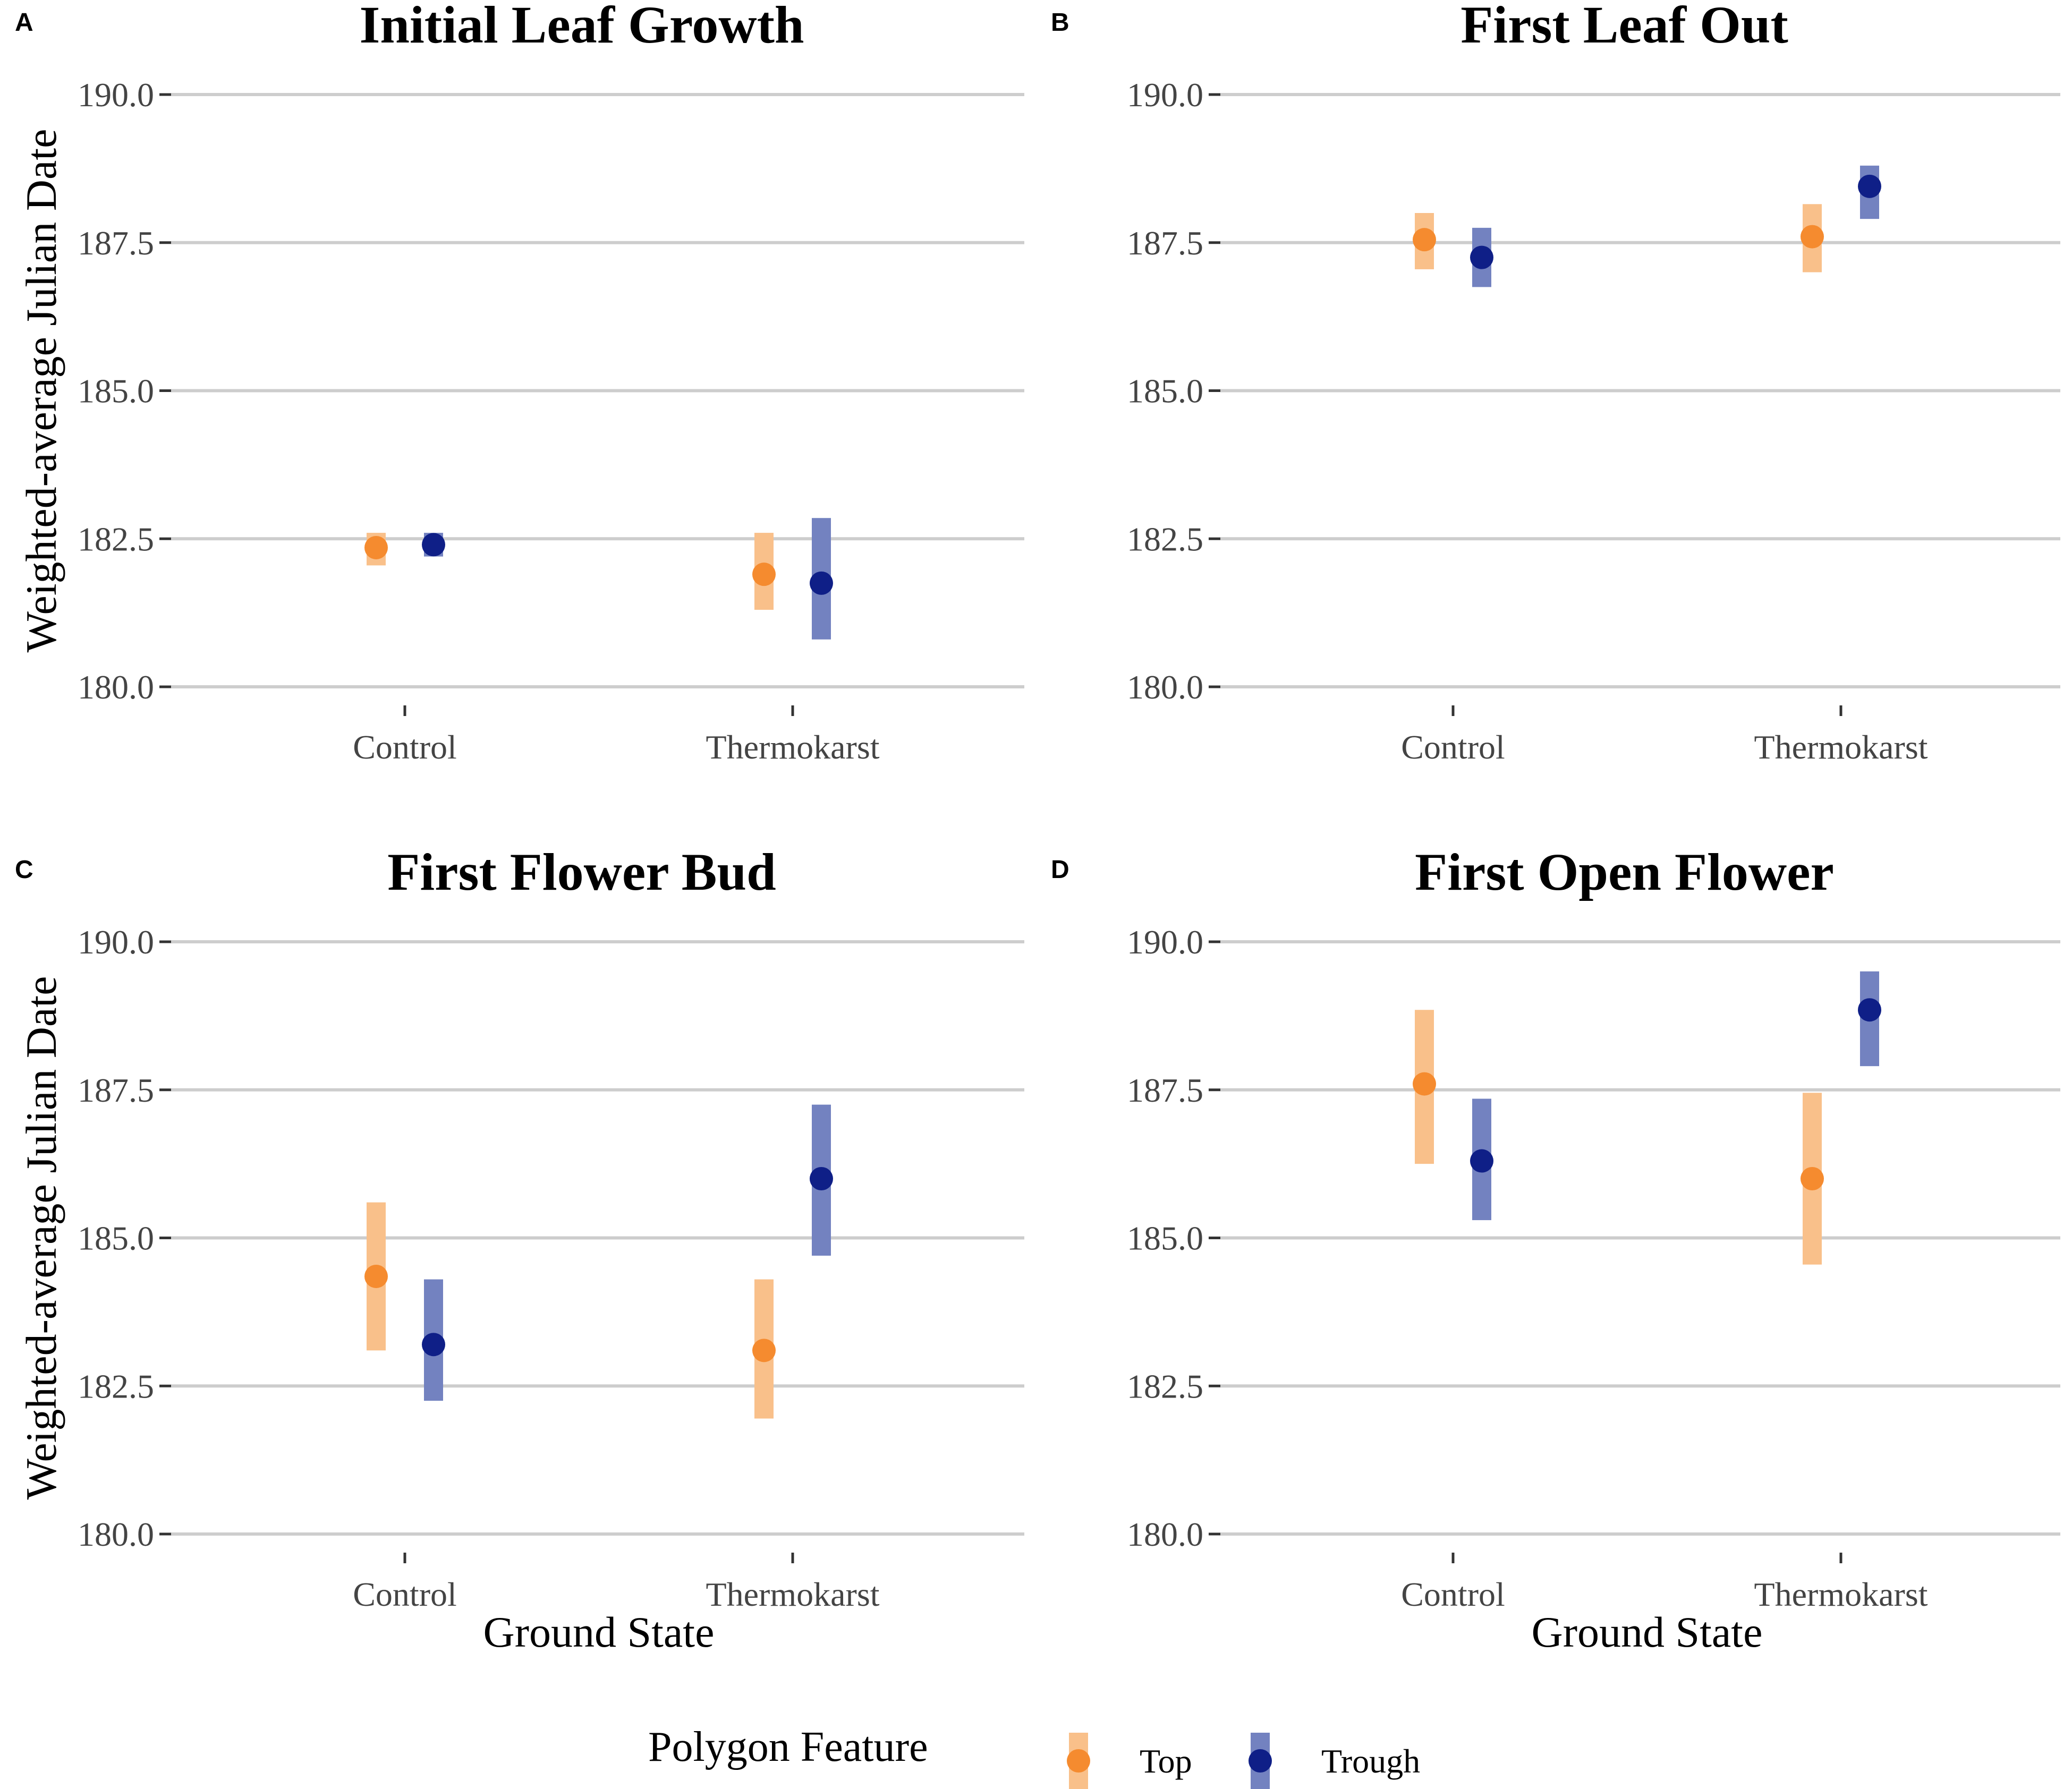 This screenshot has height=1789, width=2072. I want to click on panel-title: Initial Leaf Growth, so click(581, 27).